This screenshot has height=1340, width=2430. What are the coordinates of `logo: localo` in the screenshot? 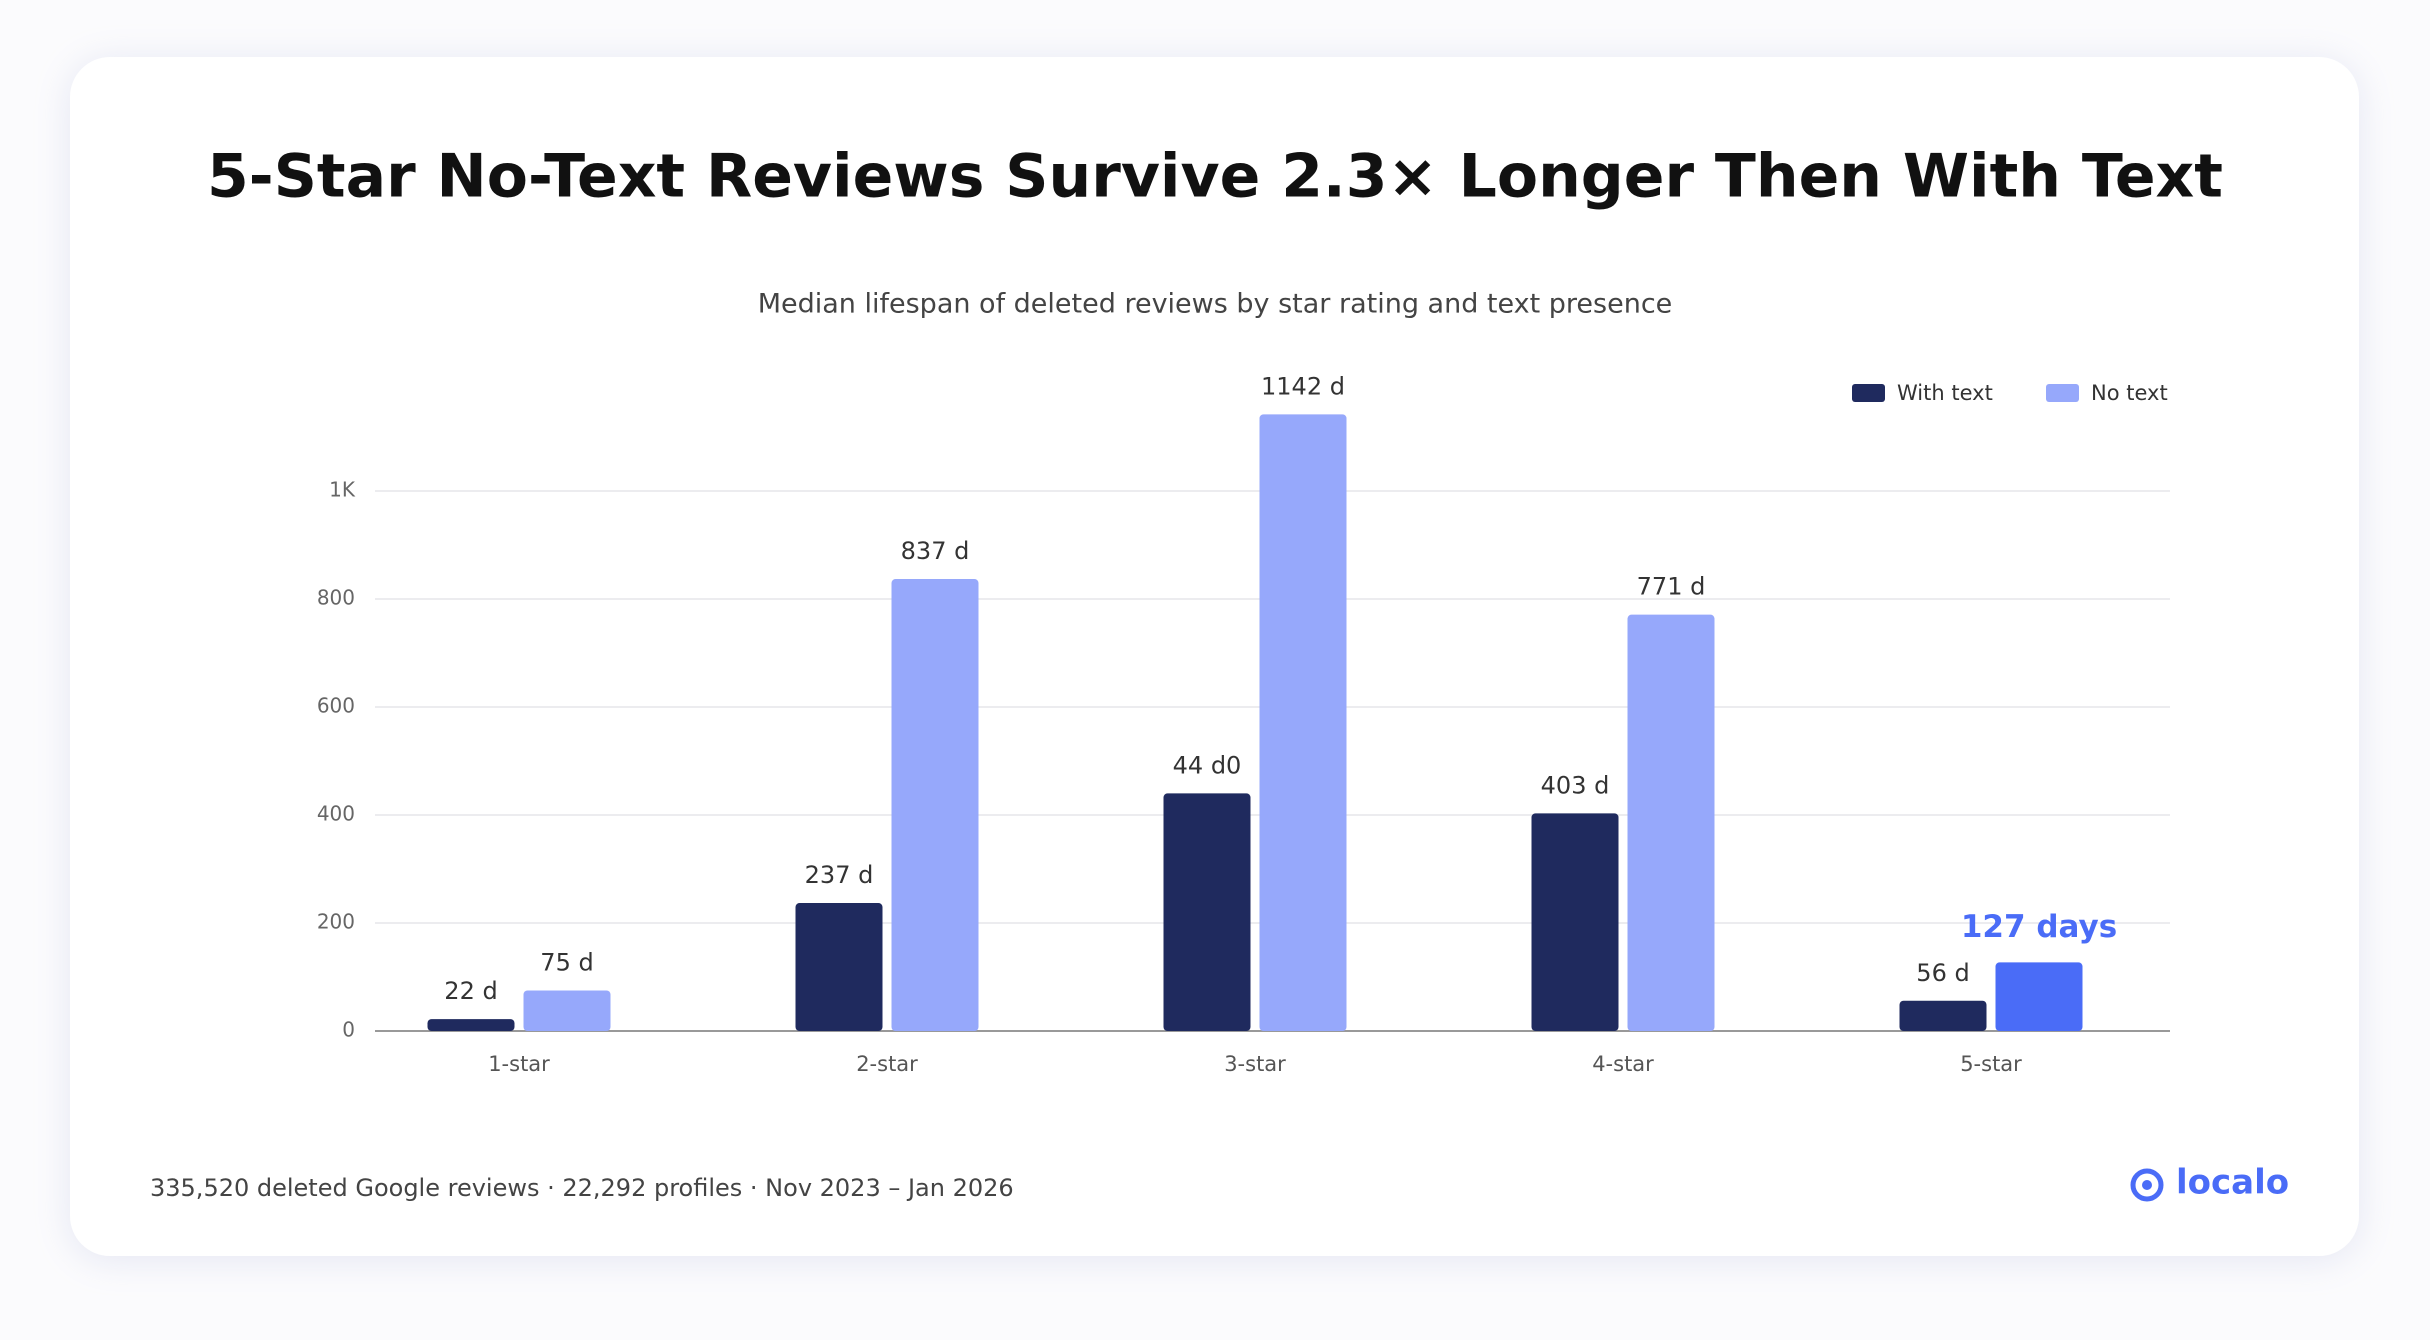 It's located at (2209, 1183).